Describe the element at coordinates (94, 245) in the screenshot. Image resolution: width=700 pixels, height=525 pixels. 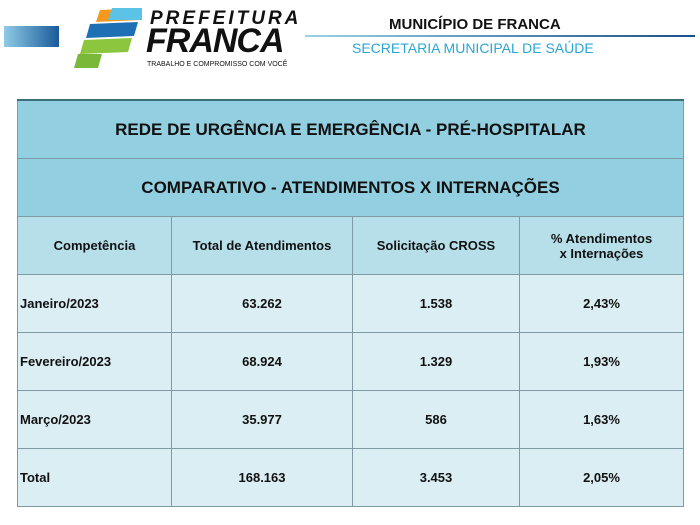
I see `column-header: Competência` at that location.